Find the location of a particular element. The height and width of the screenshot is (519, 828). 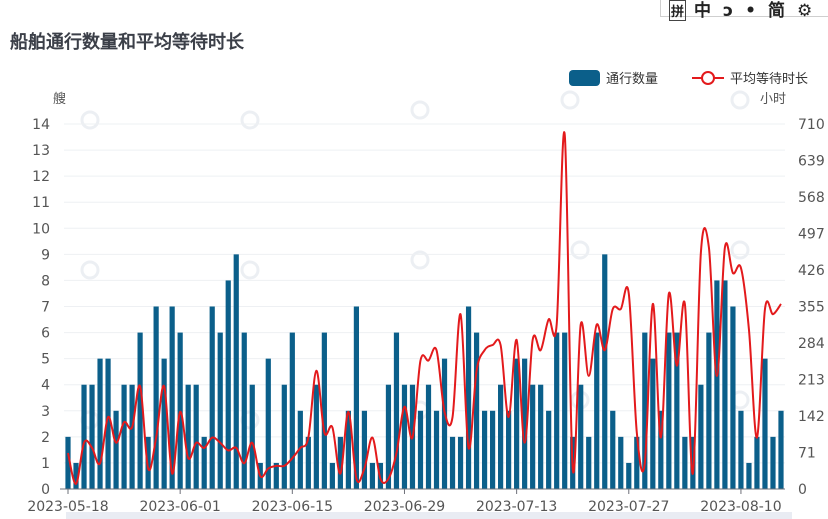

x-tick-label-2: 2023-06-15 is located at coordinates (292, 507).